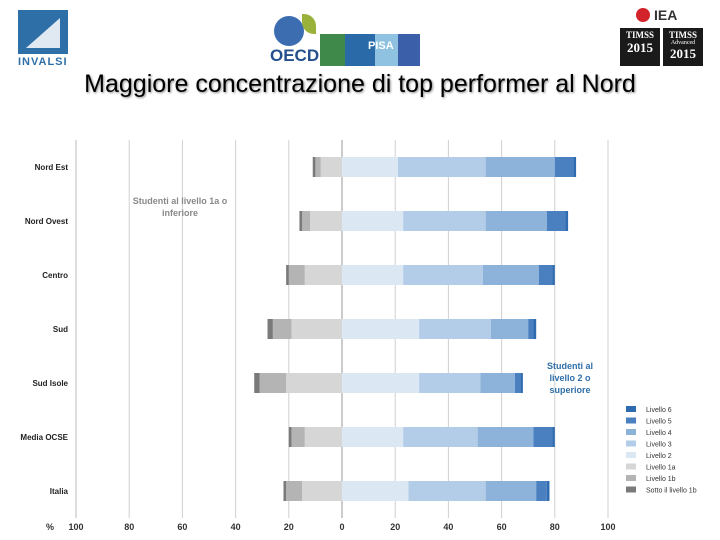 The height and width of the screenshot is (540, 720). I want to click on oecd-pisa-logo: OECD PISA, so click(344, 40).